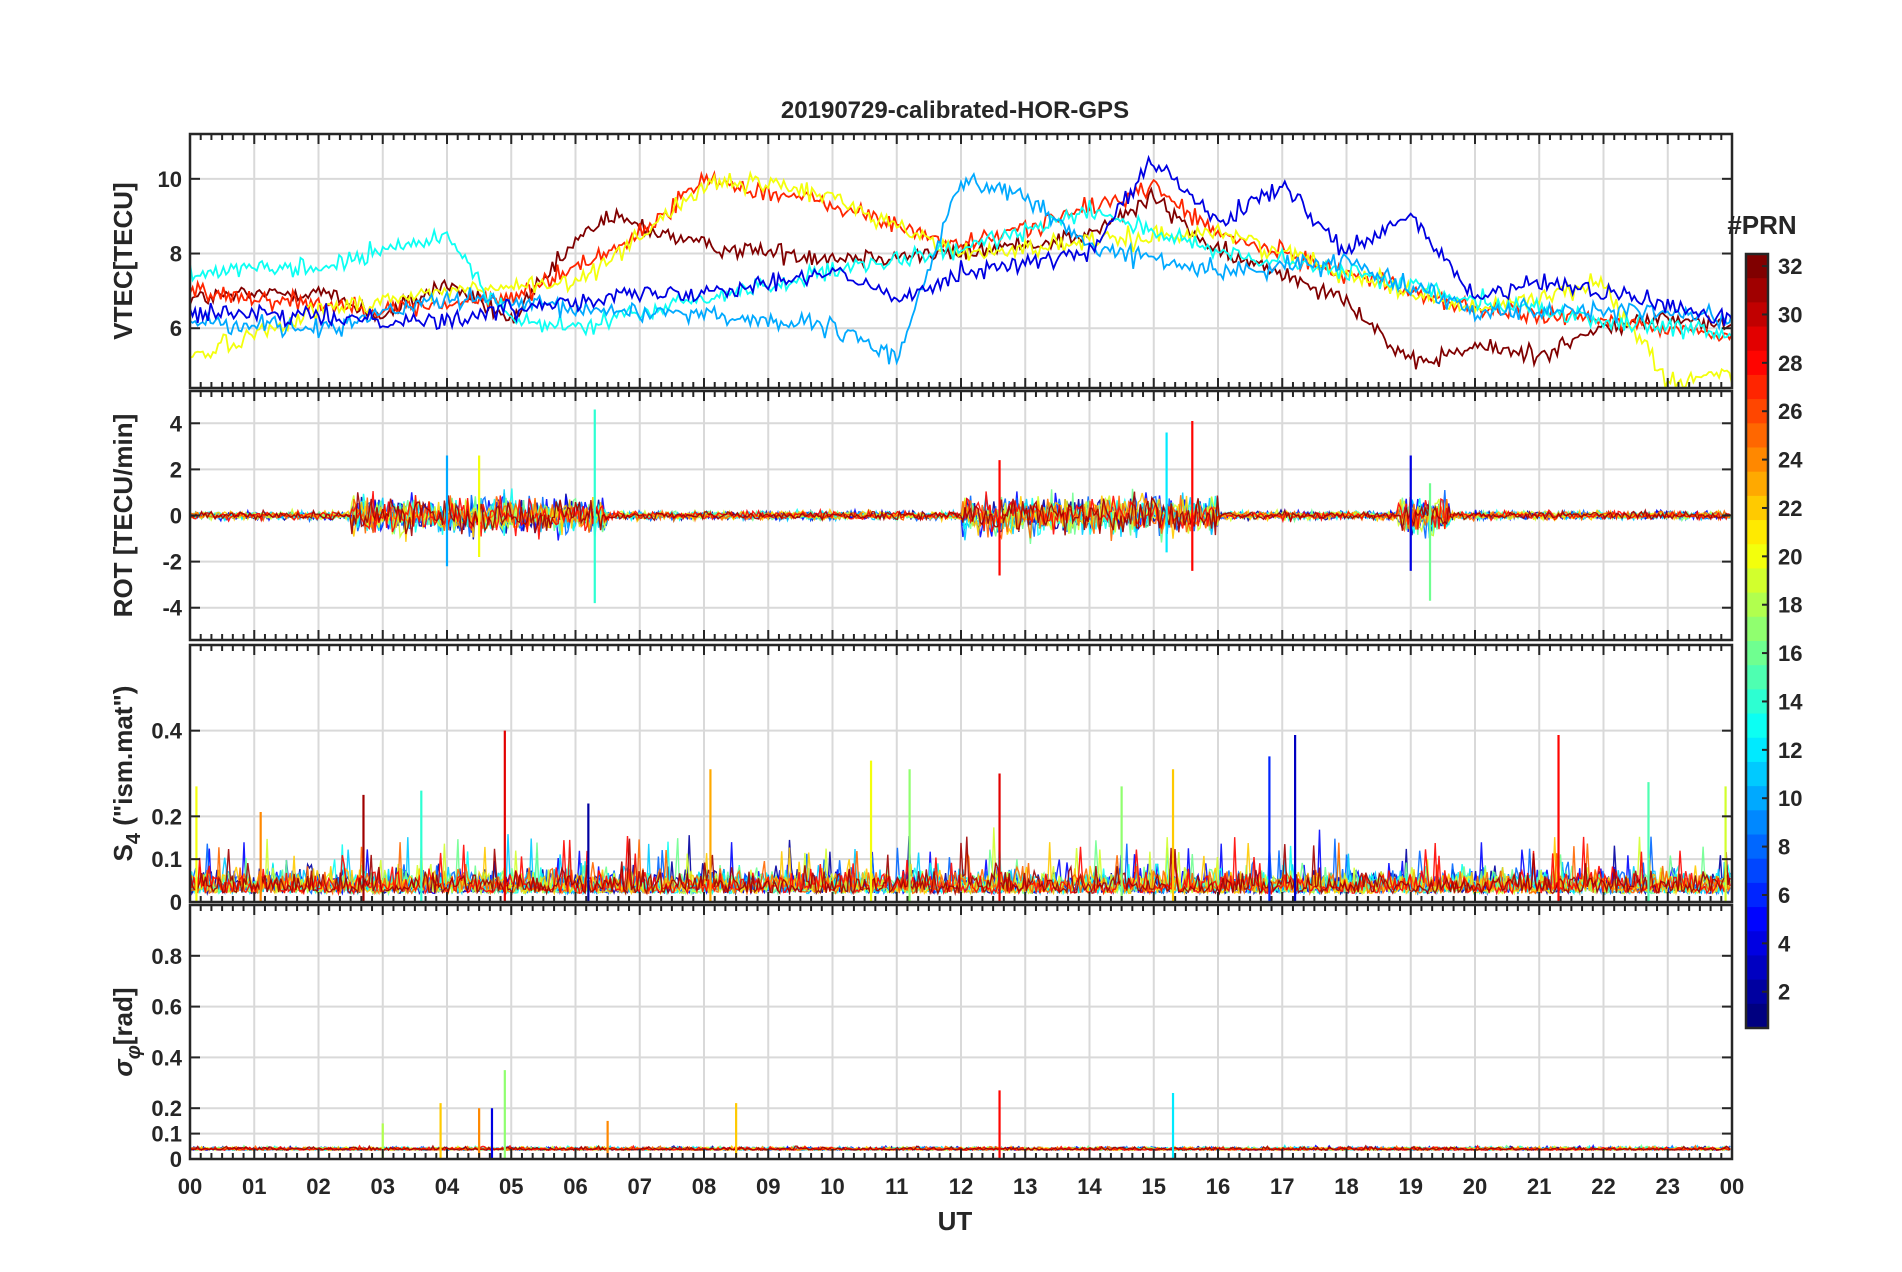  Describe the element at coordinates (1790, 411) in the screenshot. I see `colorbar-tick-label: 26` at that location.